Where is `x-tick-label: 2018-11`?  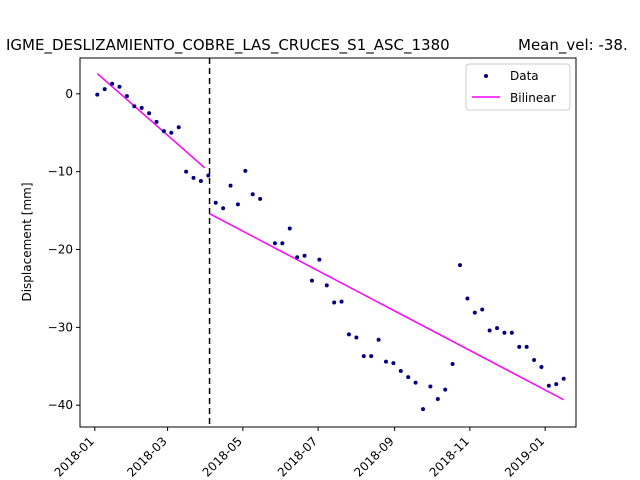 x-tick-label: 2018-11 is located at coordinates (449, 456).